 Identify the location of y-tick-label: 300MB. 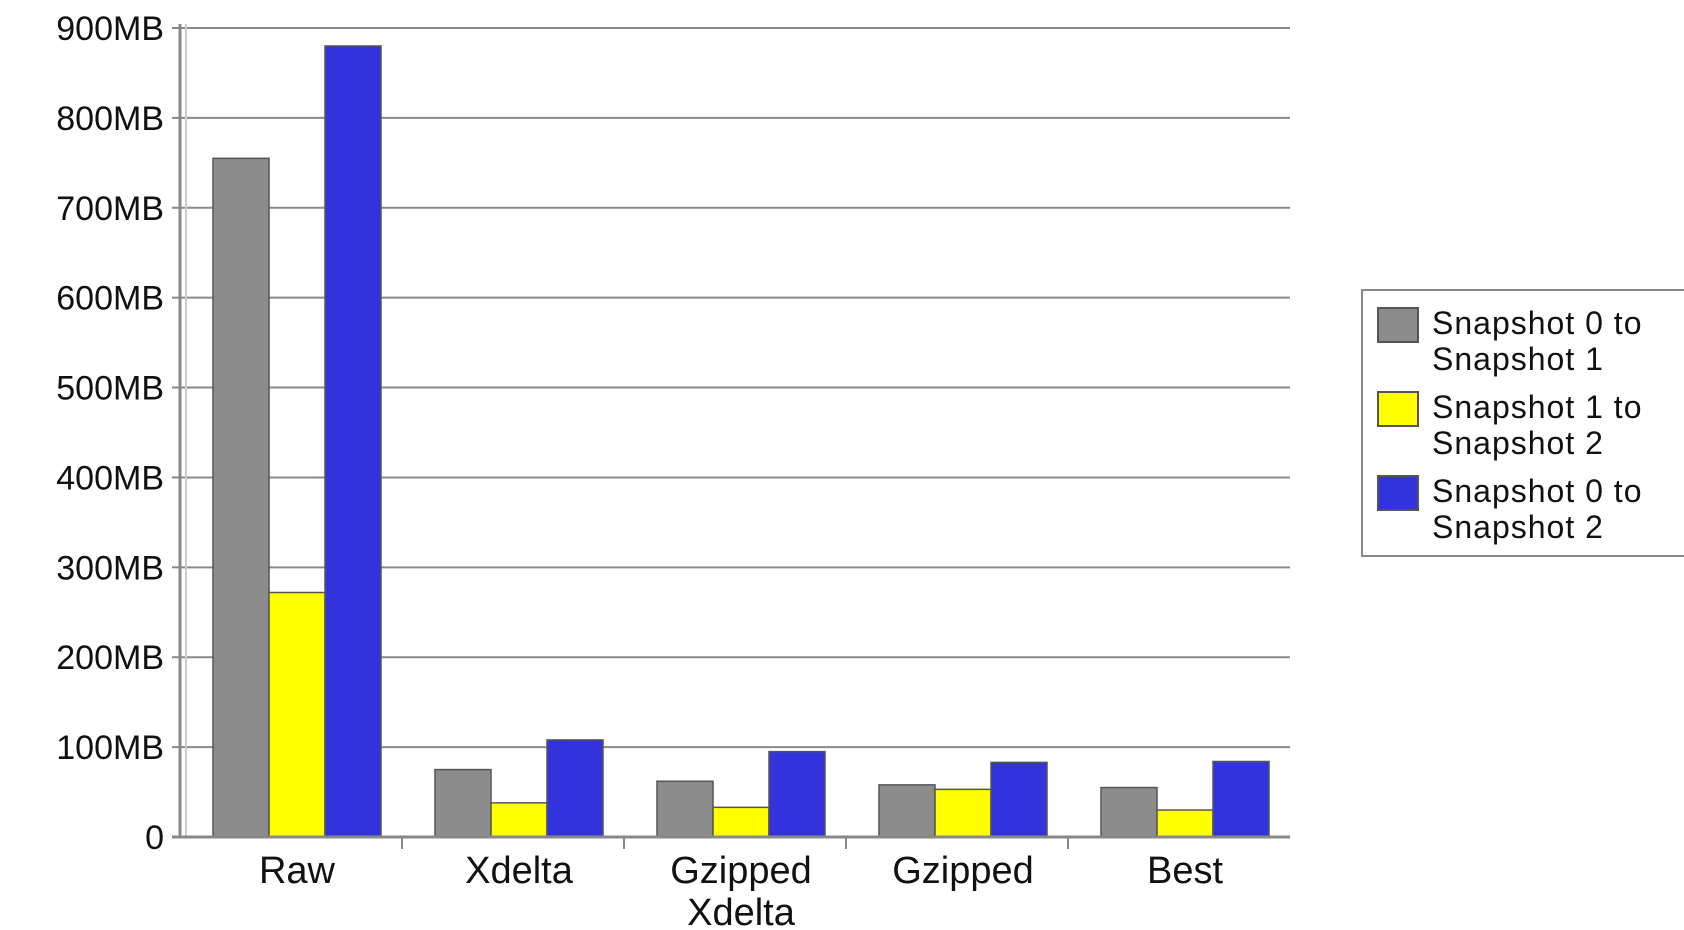
(110, 568).